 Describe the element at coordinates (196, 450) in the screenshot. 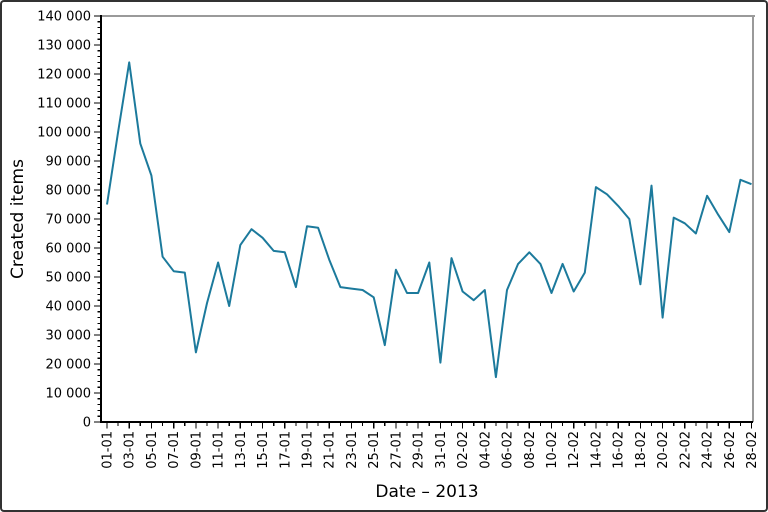

I see `x-tick-label: 09-01` at that location.